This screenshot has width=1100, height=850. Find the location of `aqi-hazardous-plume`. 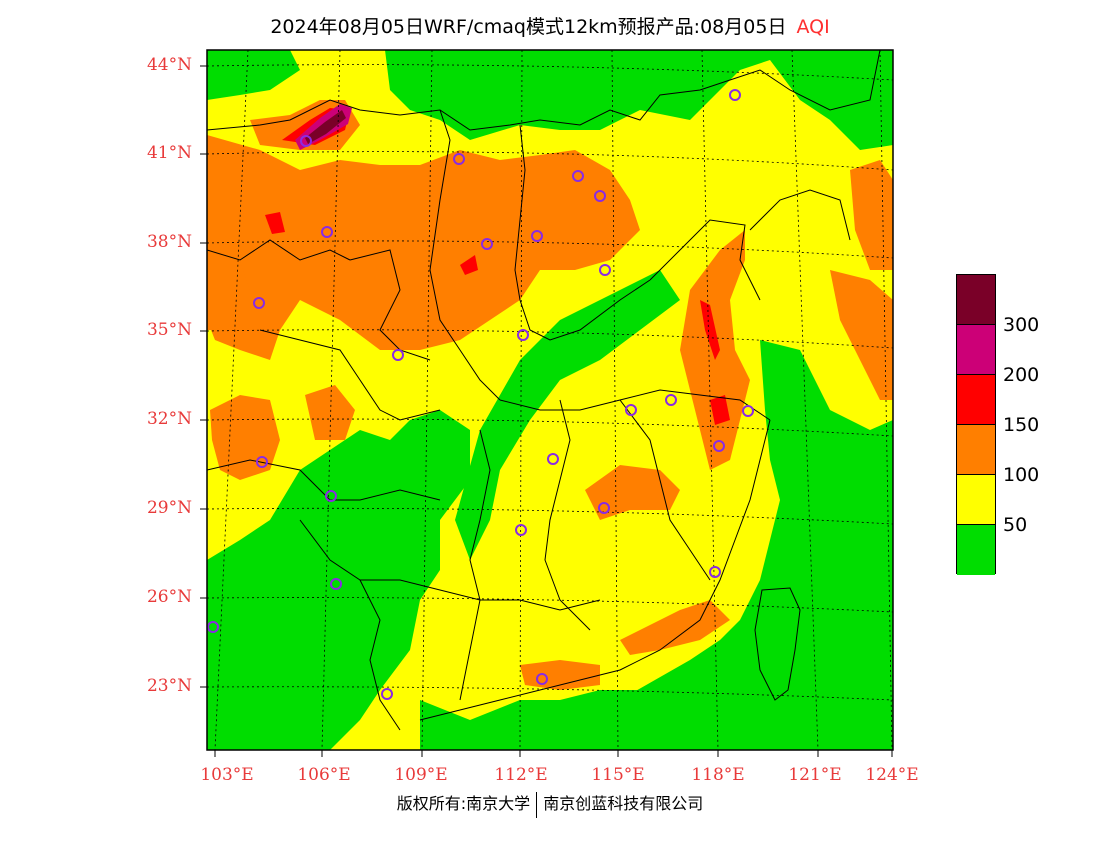

aqi-hazardous-plume is located at coordinates (325, 127).